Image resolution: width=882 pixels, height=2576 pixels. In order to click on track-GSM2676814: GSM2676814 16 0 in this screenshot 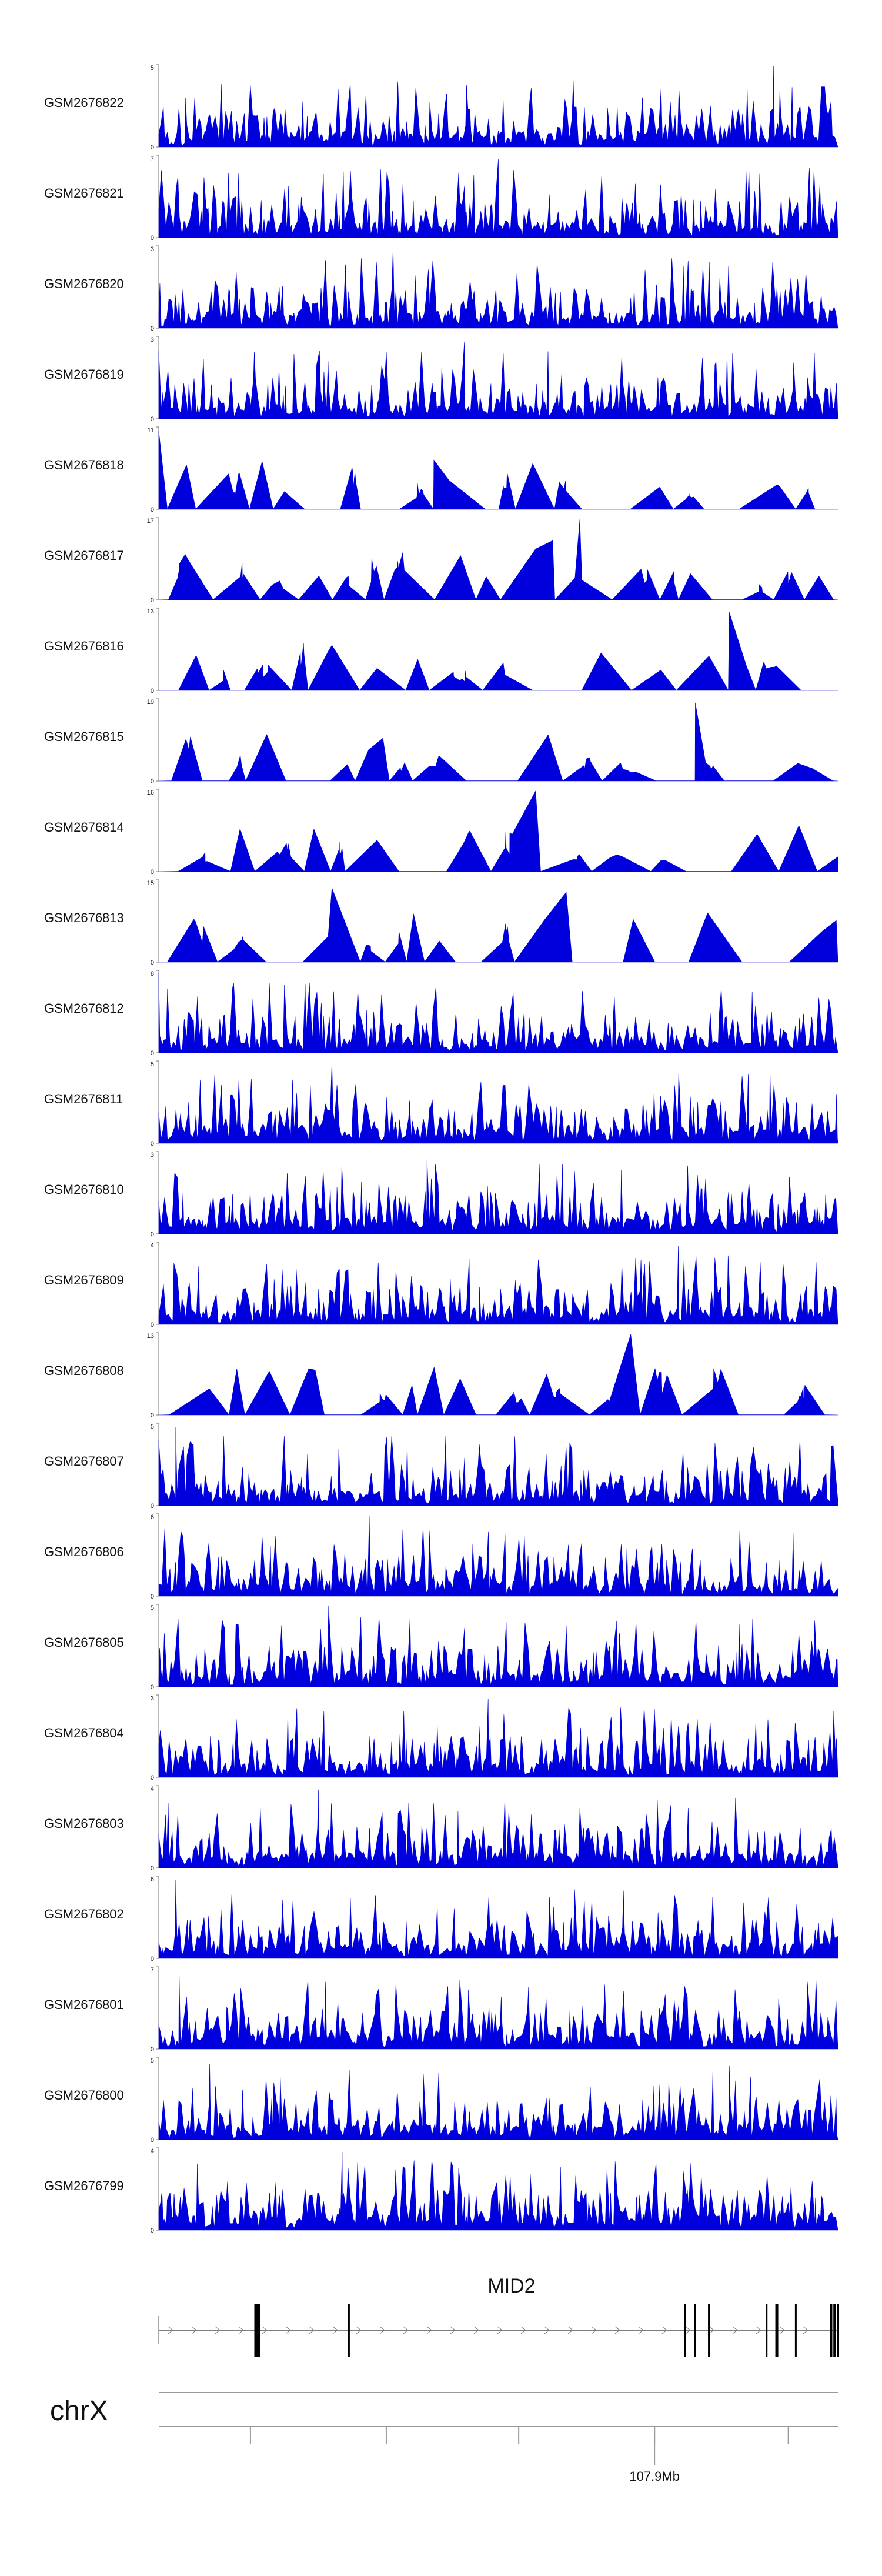, I will do `click(441, 832)`.